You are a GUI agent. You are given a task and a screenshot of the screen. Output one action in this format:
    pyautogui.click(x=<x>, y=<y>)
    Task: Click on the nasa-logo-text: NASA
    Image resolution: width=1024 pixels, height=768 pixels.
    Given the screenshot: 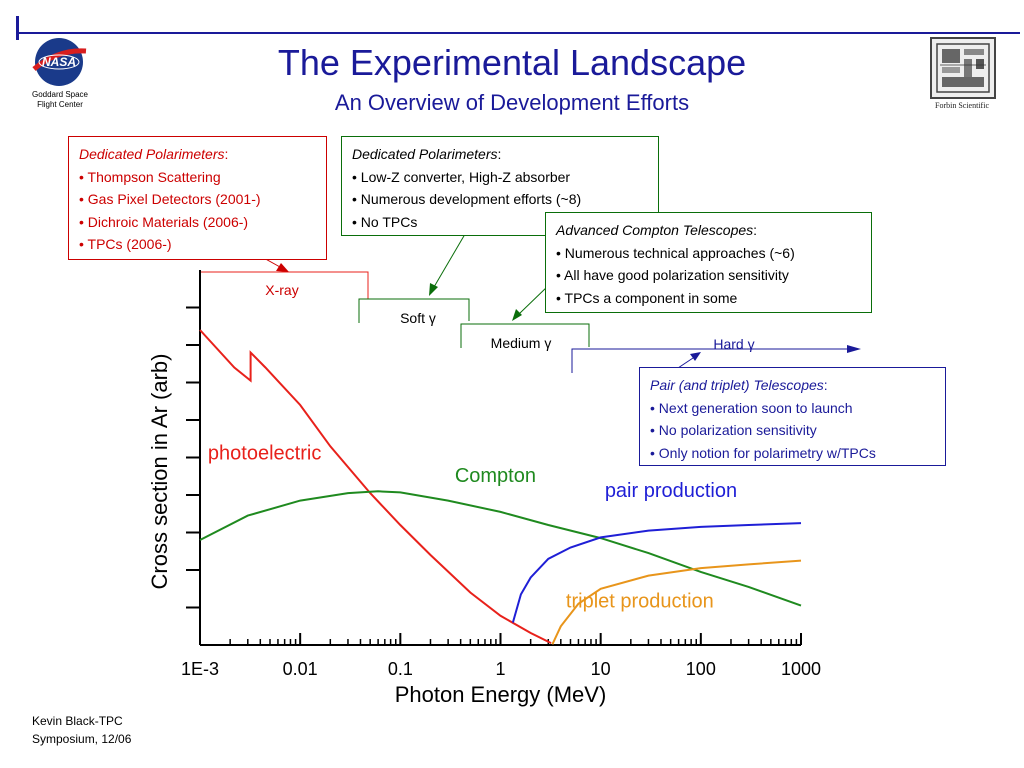 What is the action you would take?
    pyautogui.click(x=59, y=62)
    